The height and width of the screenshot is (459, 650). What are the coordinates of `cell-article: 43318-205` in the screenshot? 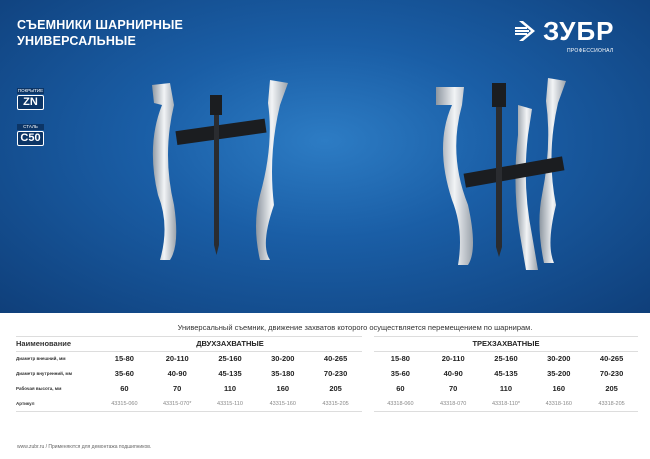 It's located at (611, 404).